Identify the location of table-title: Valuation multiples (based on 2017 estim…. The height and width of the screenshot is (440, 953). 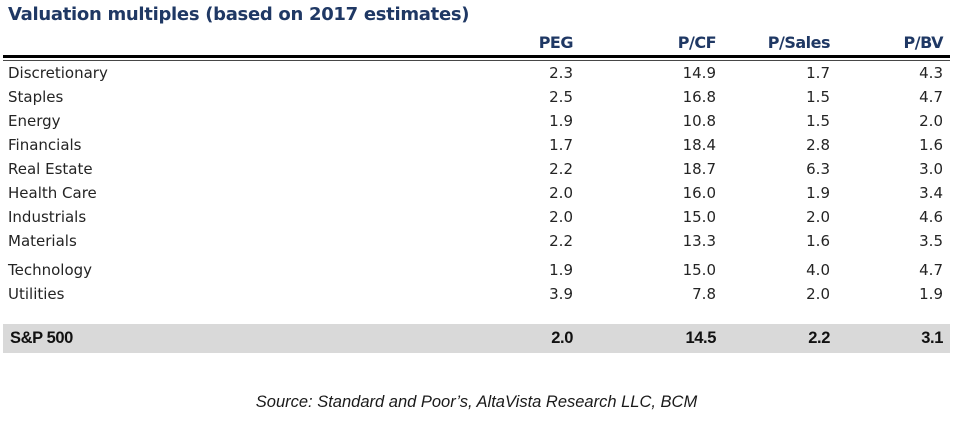
(239, 14).